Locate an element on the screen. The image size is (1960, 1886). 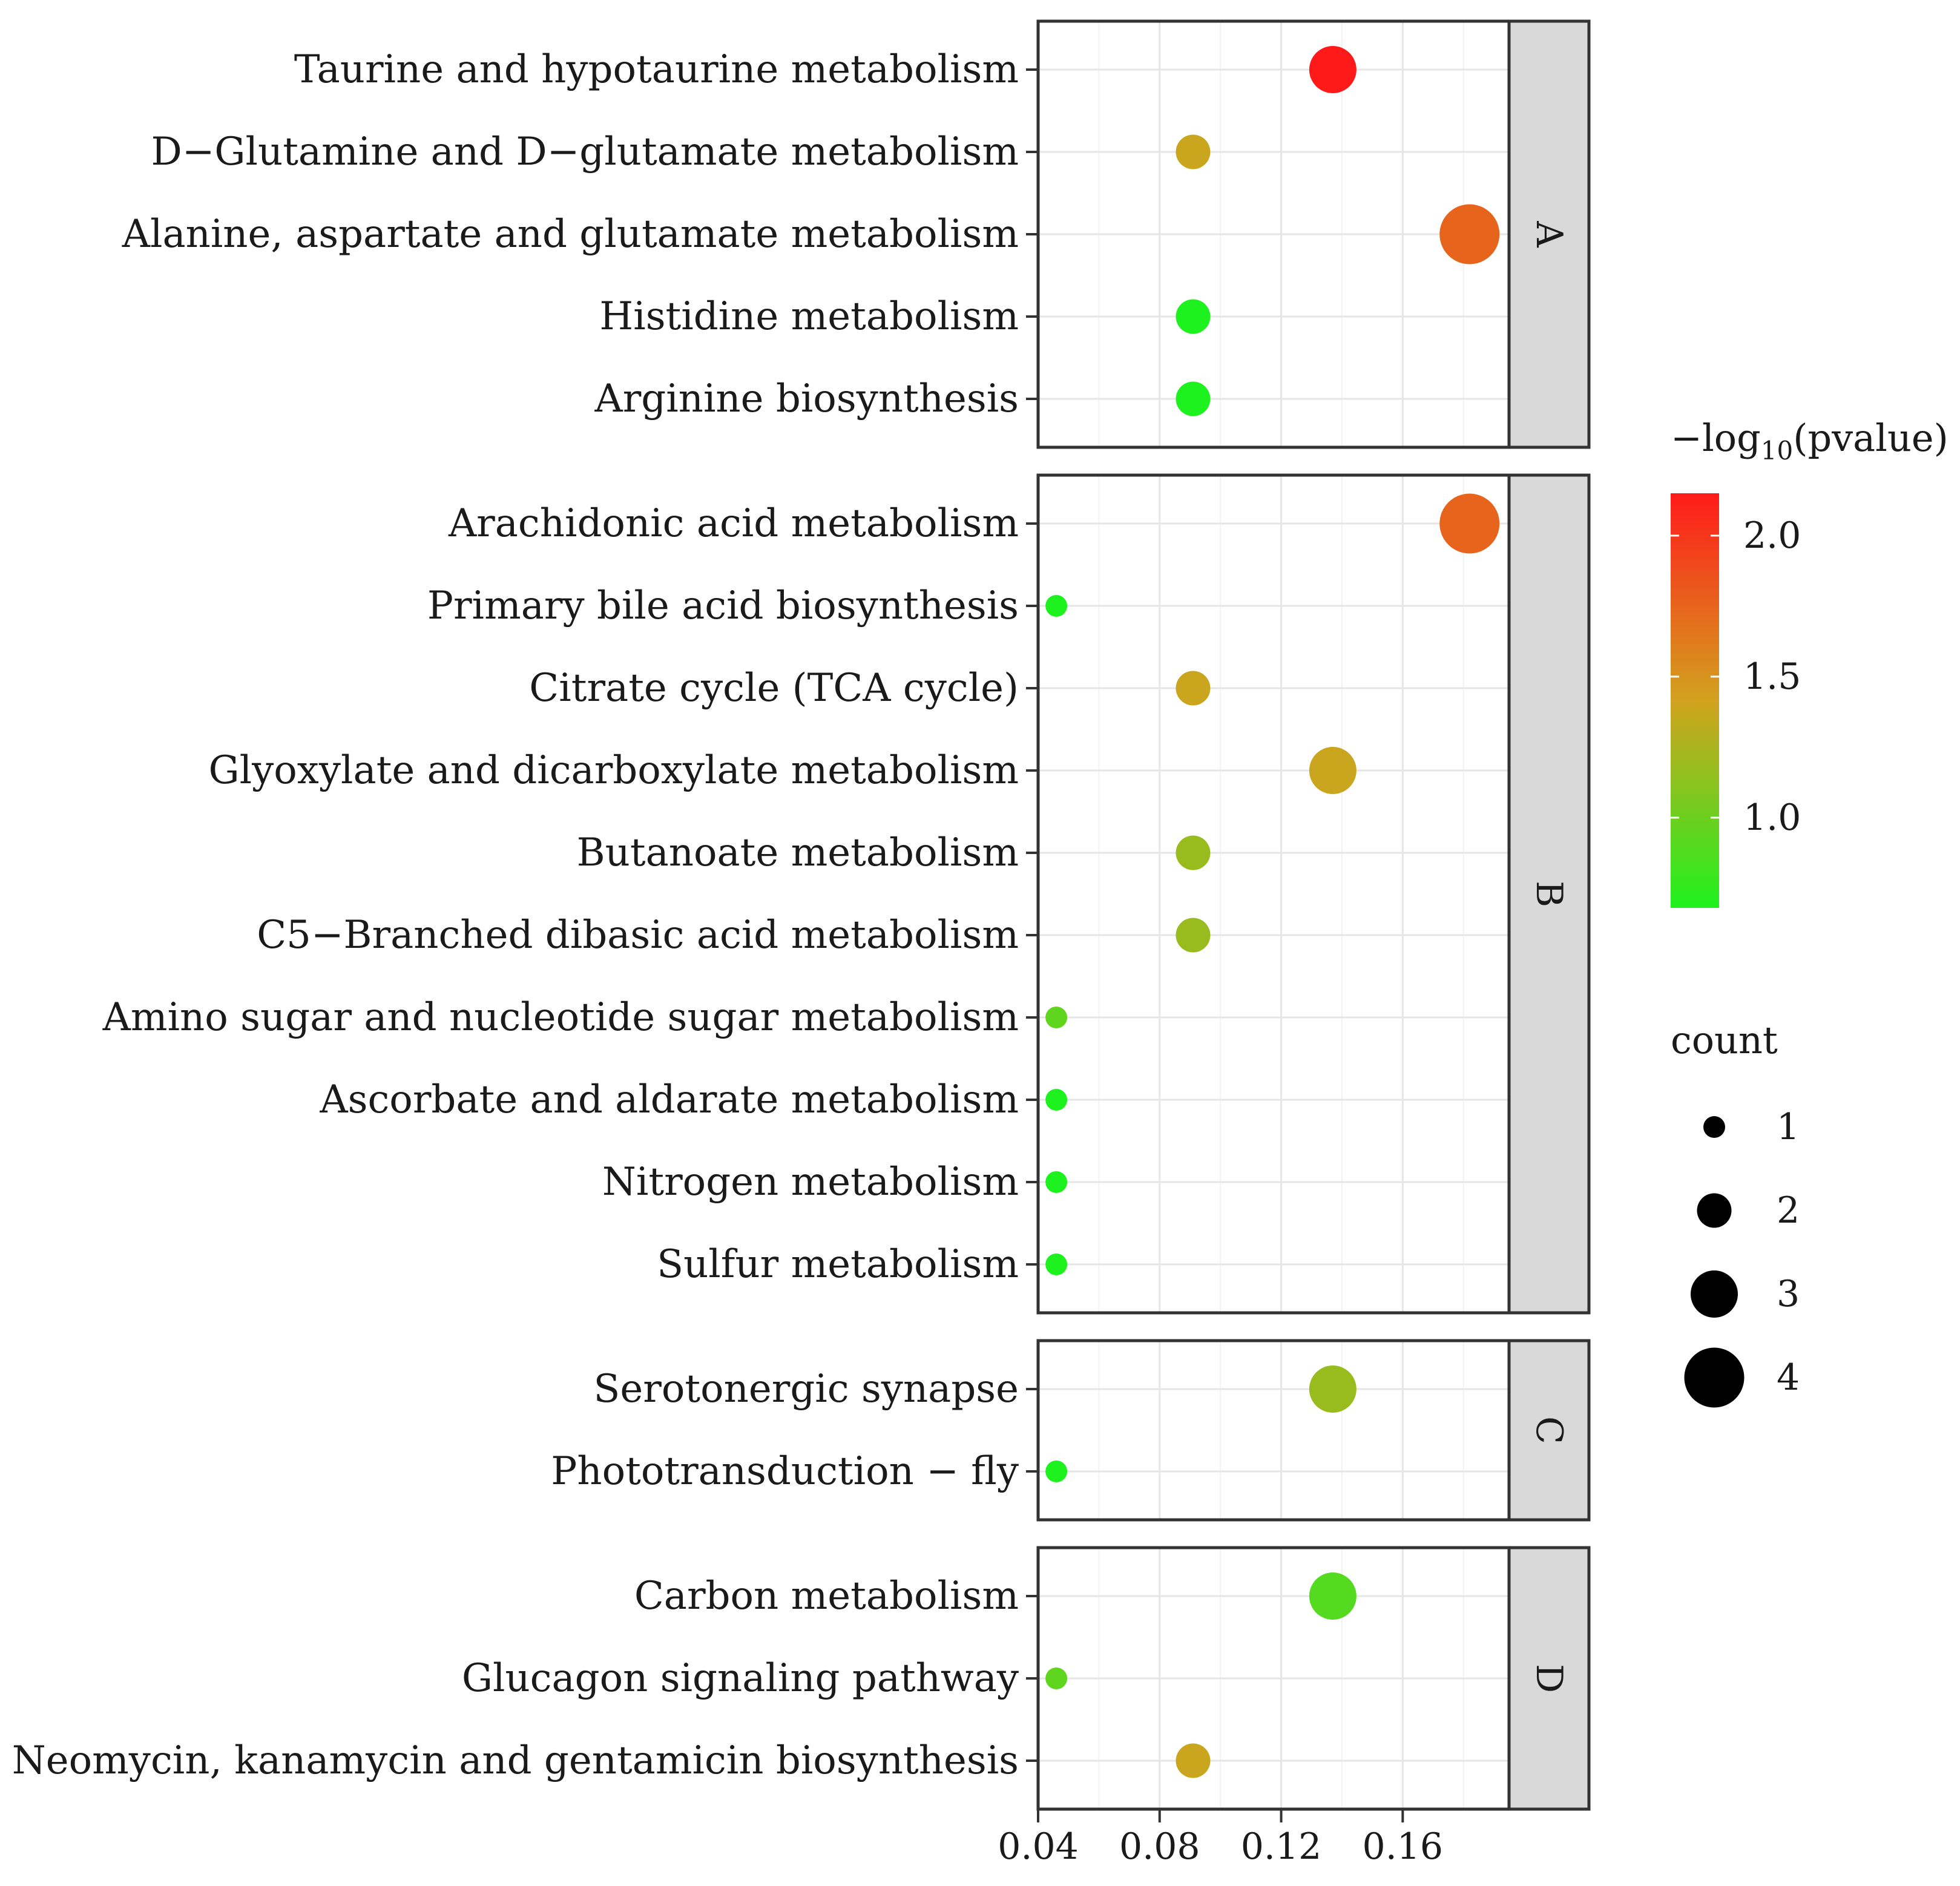
facet-strip-label: C is located at coordinates (1549, 1430).